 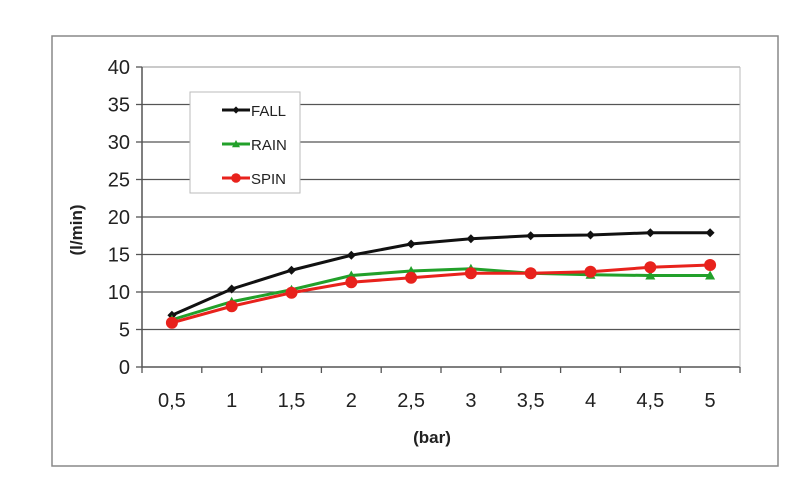 What do you see at coordinates (119, 181) in the screenshot?
I see `y-tick-label: 25` at bounding box center [119, 181].